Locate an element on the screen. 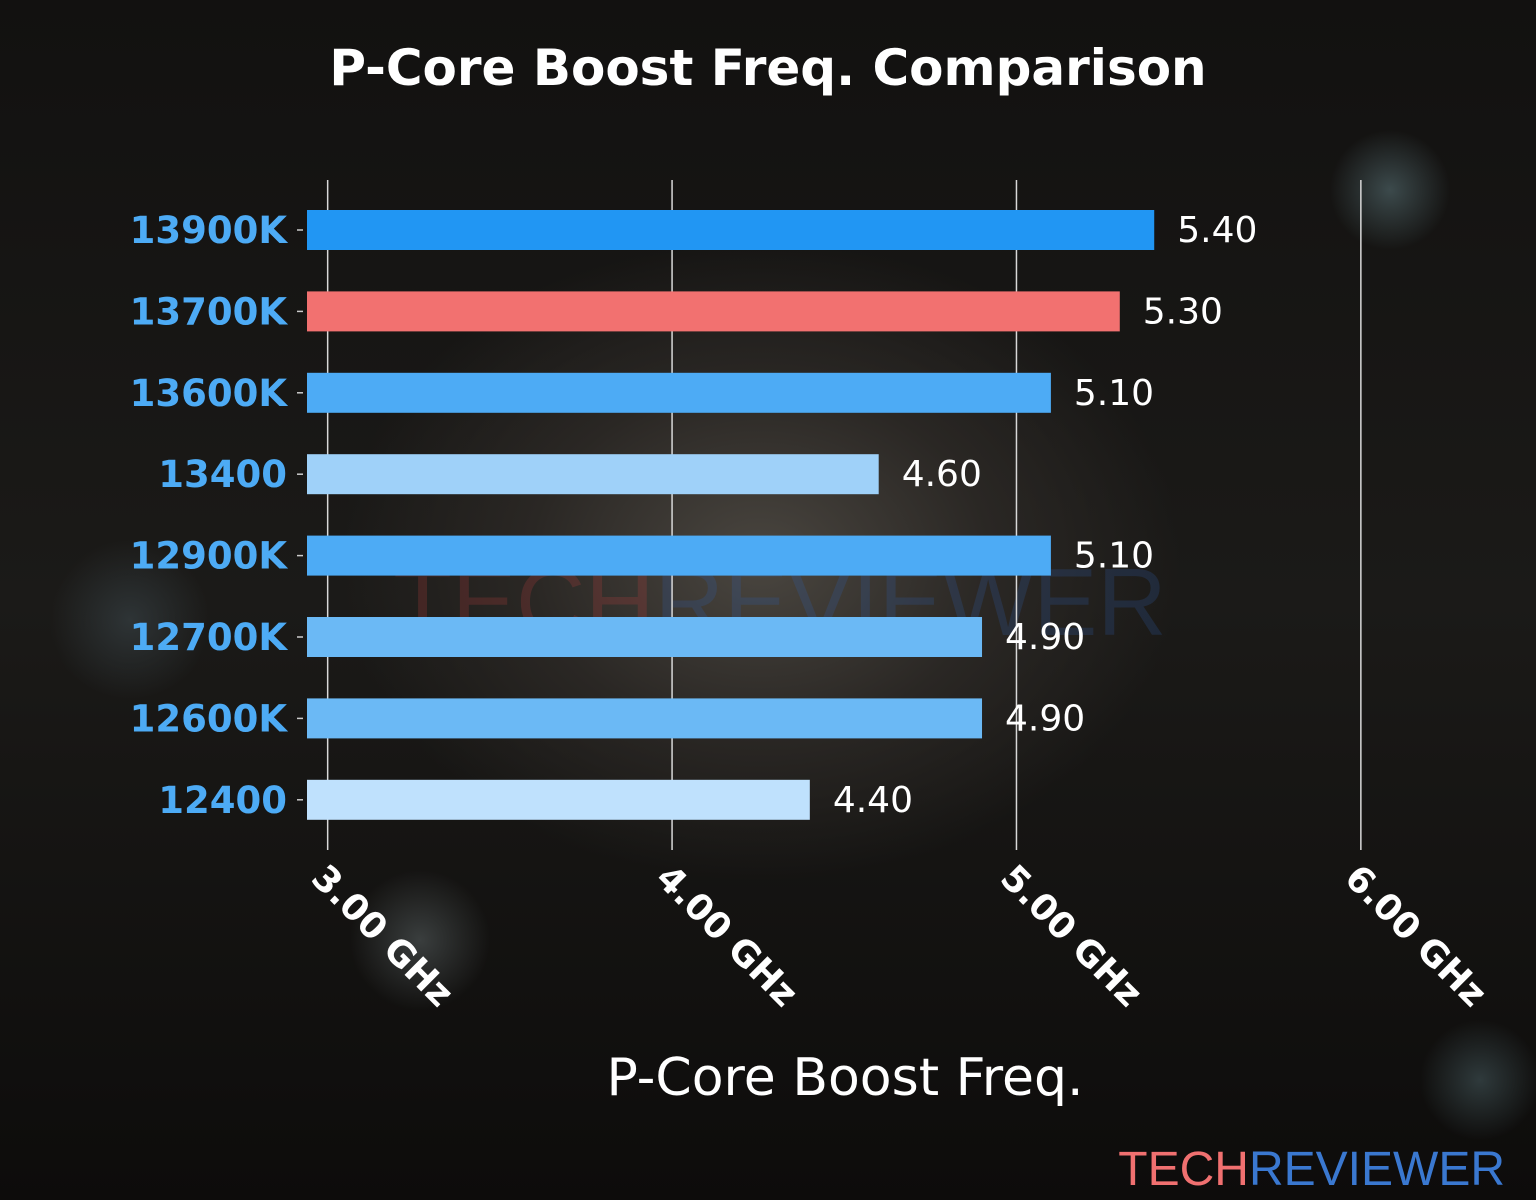 The width and height of the screenshot is (1536, 1200). category-label: 13600K is located at coordinates (209, 393).